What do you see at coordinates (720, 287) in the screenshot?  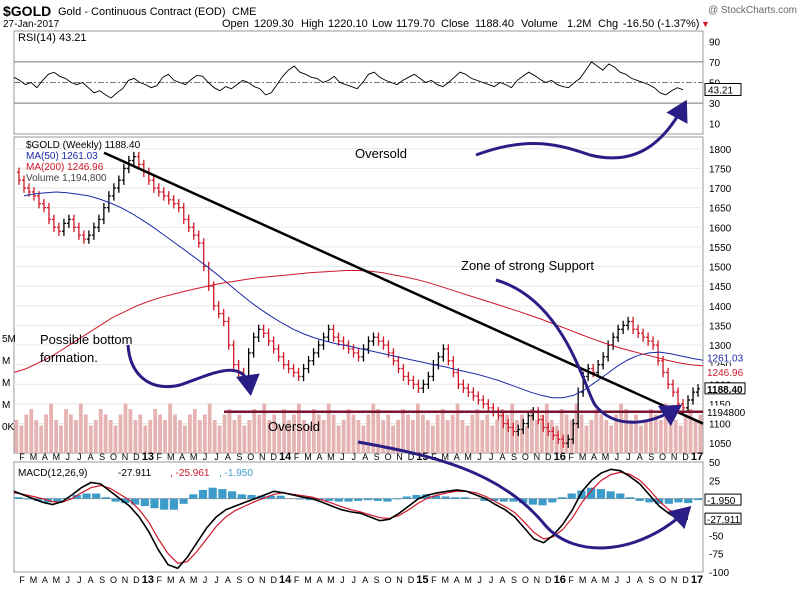 I see `price-tick-label: 1450` at bounding box center [720, 287].